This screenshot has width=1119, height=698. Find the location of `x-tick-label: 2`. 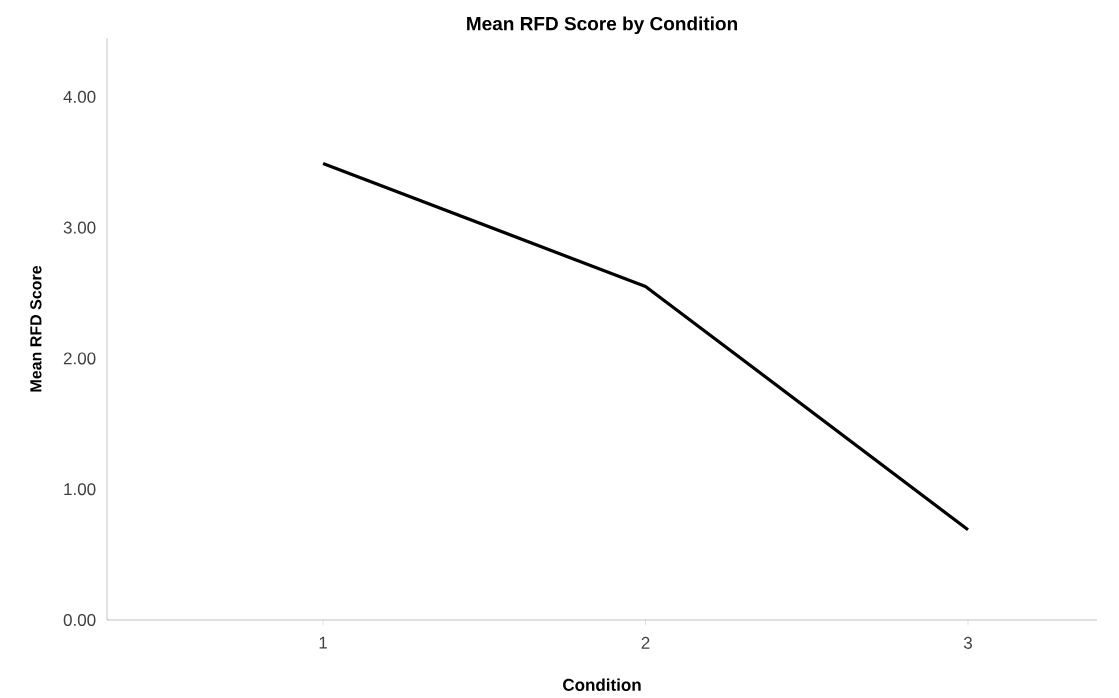

x-tick-label: 2 is located at coordinates (645, 642).